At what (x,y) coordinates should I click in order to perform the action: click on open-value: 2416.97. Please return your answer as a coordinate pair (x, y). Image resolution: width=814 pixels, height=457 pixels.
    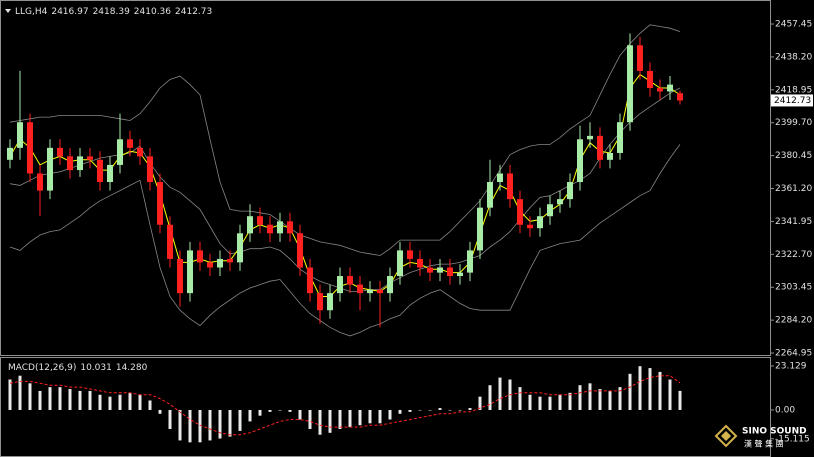
    Looking at the image, I should click on (69, 12).